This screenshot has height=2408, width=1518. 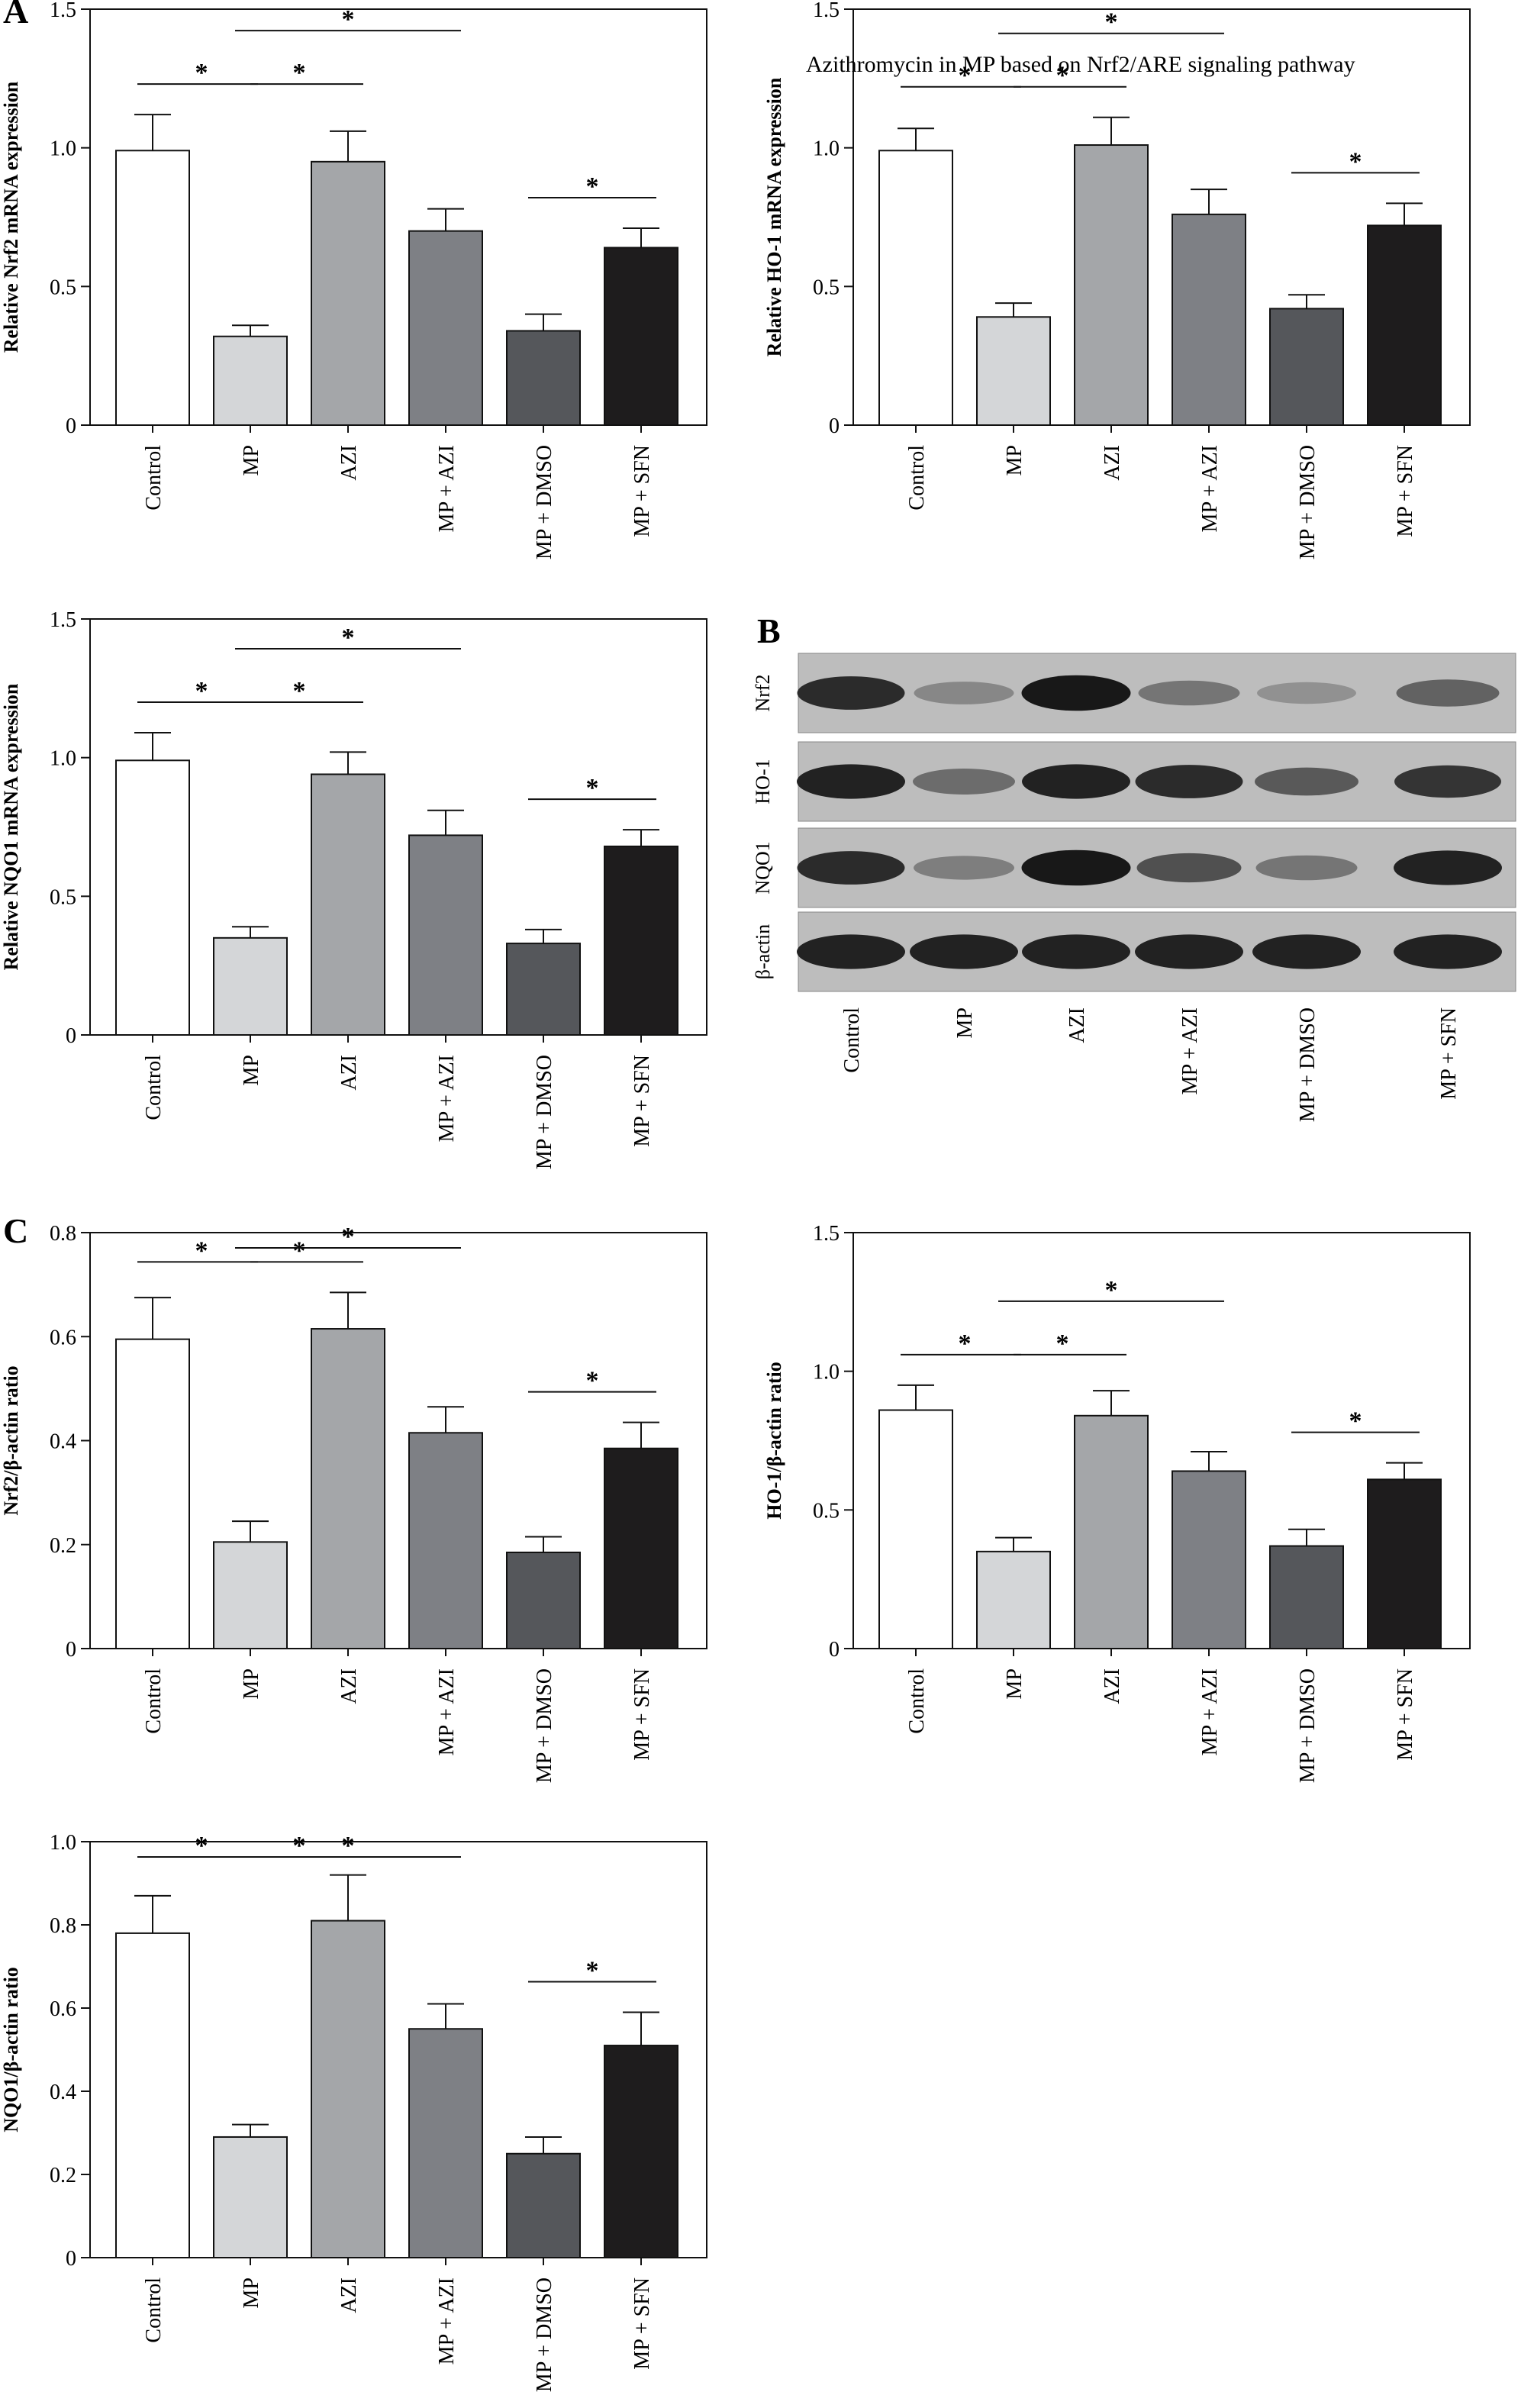 I want to click on blot-lane-label: MP + SFN, so click(x=1449, y=1053).